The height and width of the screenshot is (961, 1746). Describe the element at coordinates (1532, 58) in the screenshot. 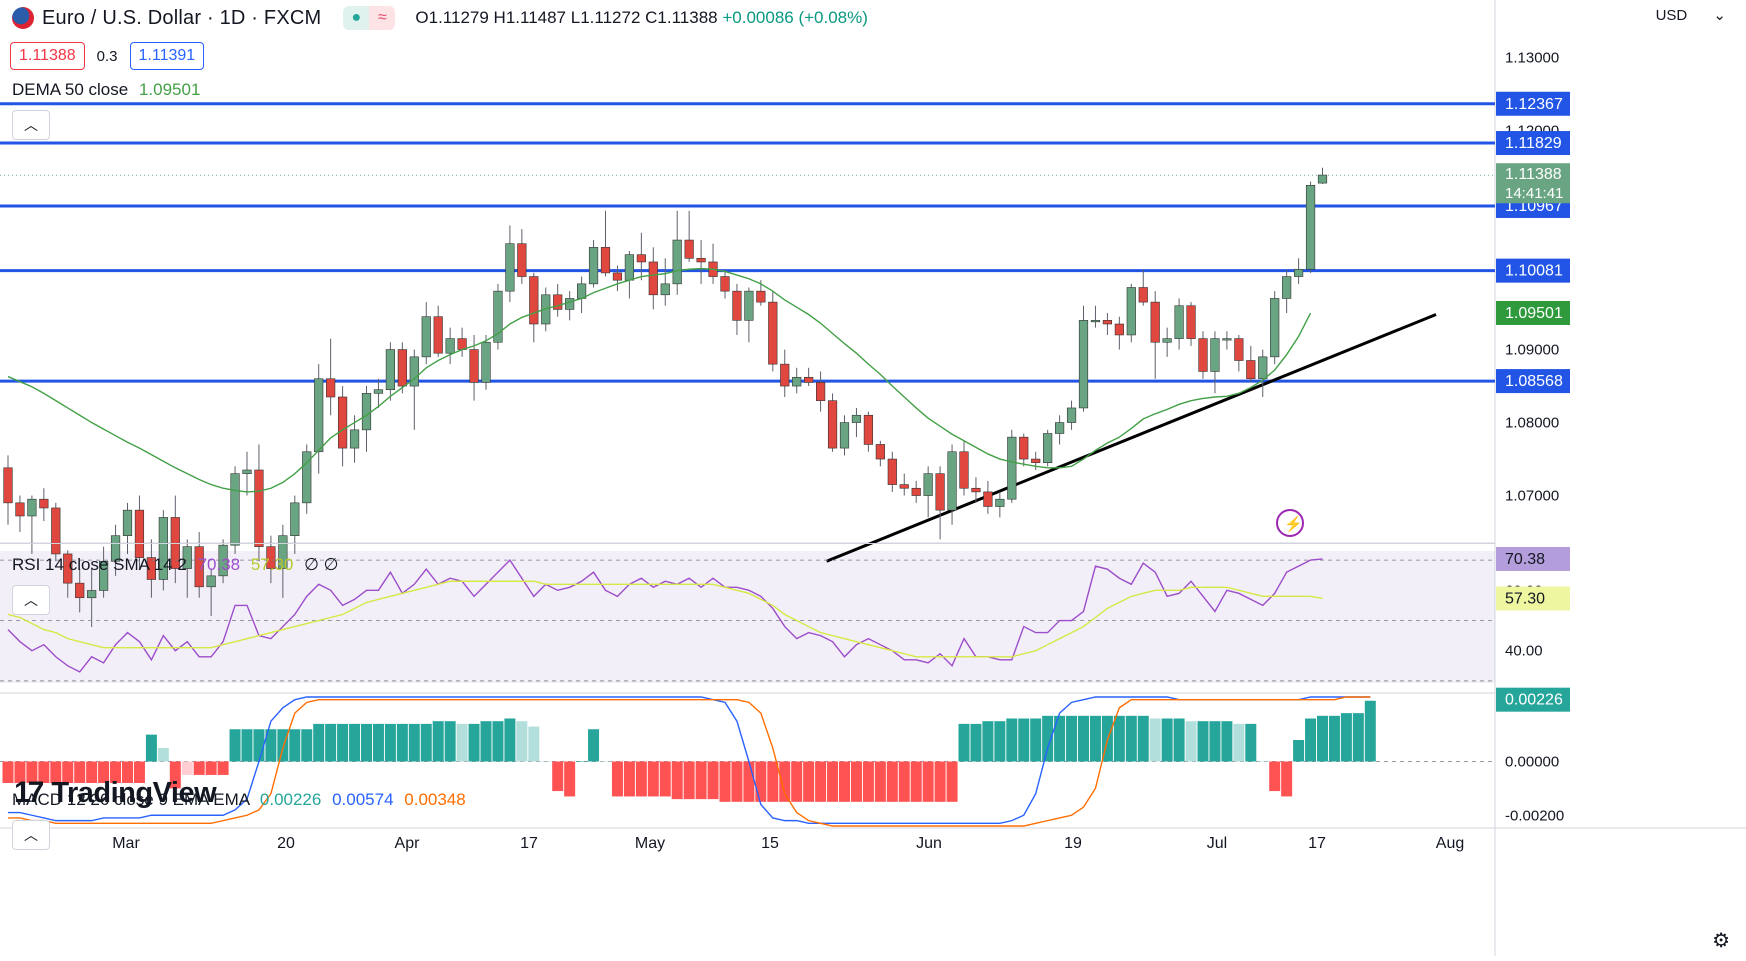

I see `price-tick-label: 1.13000` at that location.